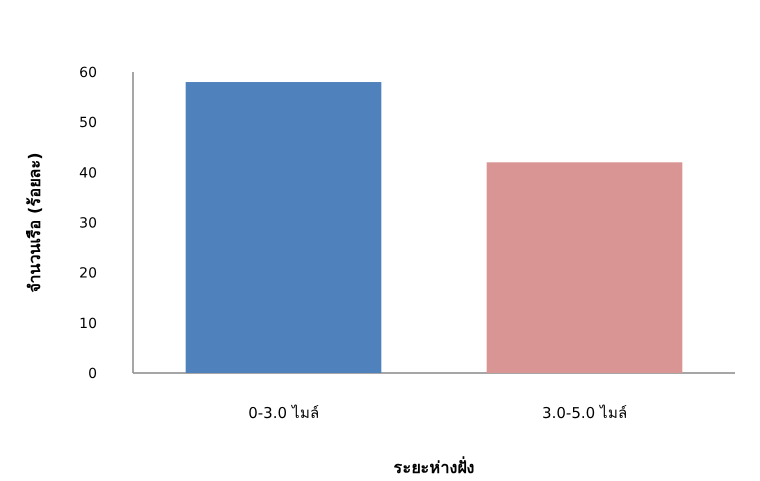  What do you see at coordinates (584, 413) in the screenshot?
I see `x-tick-label: 3.0-5.0 ไมล์` at bounding box center [584, 413].